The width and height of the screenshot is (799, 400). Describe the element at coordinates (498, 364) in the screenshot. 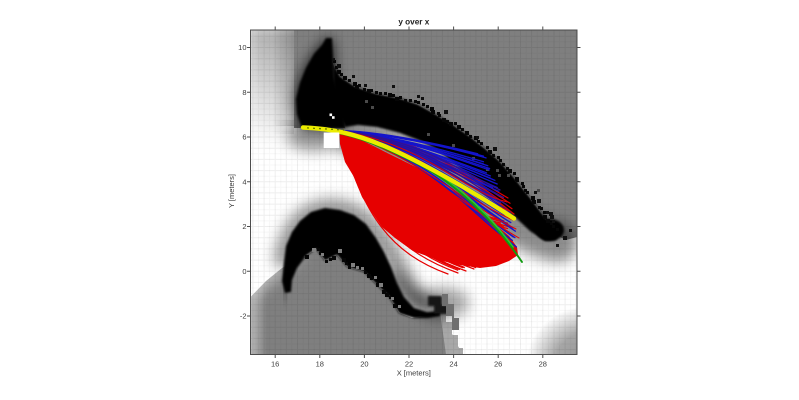

I see `svg-text: 26` at that location.